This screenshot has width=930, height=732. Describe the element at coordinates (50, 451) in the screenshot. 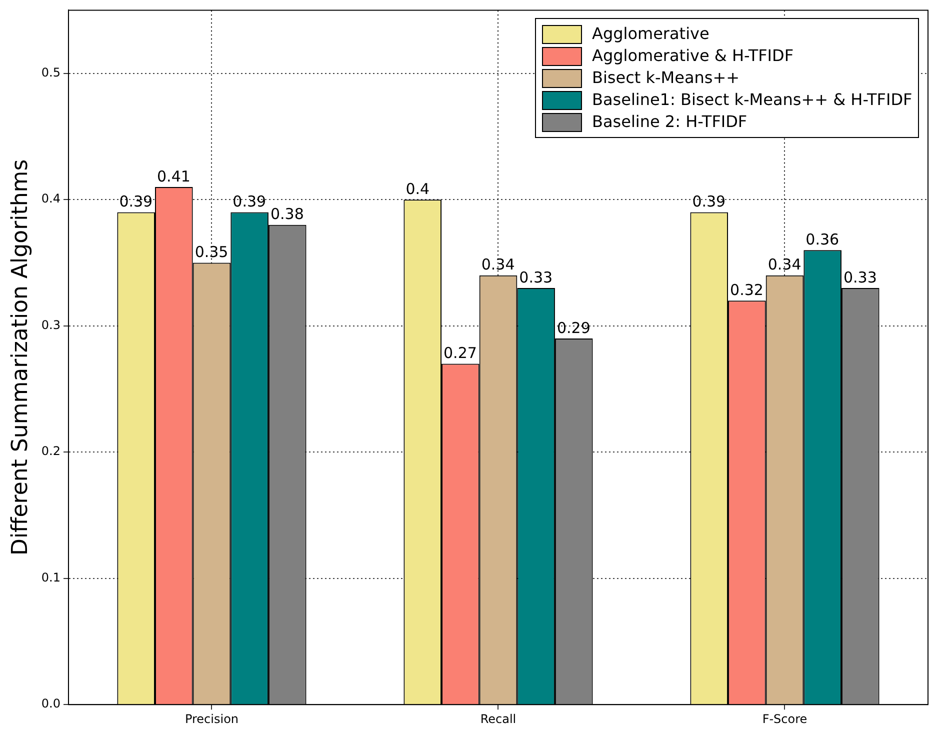

I see `y-tick-label: 0.2` at that location.